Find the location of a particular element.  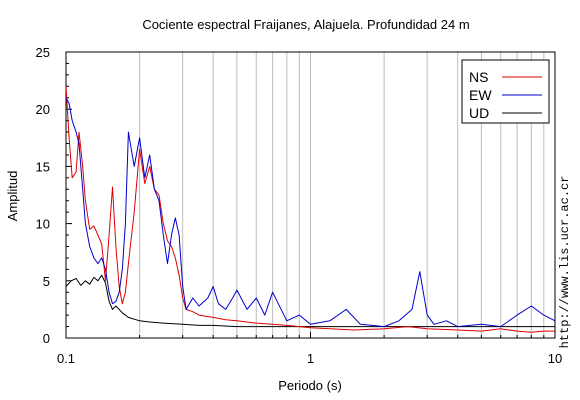

legend-label-ns: NS is located at coordinates (478, 77).